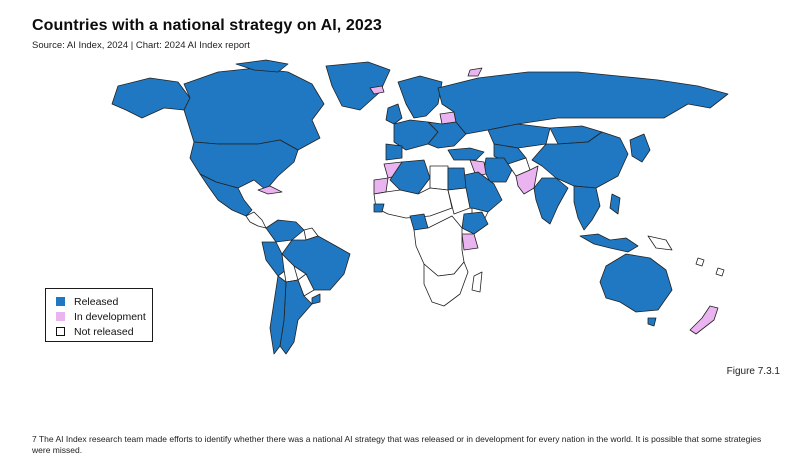 The height and width of the screenshot is (462, 800). What do you see at coordinates (278, 315) in the screenshot?
I see `region-chile` at bounding box center [278, 315].